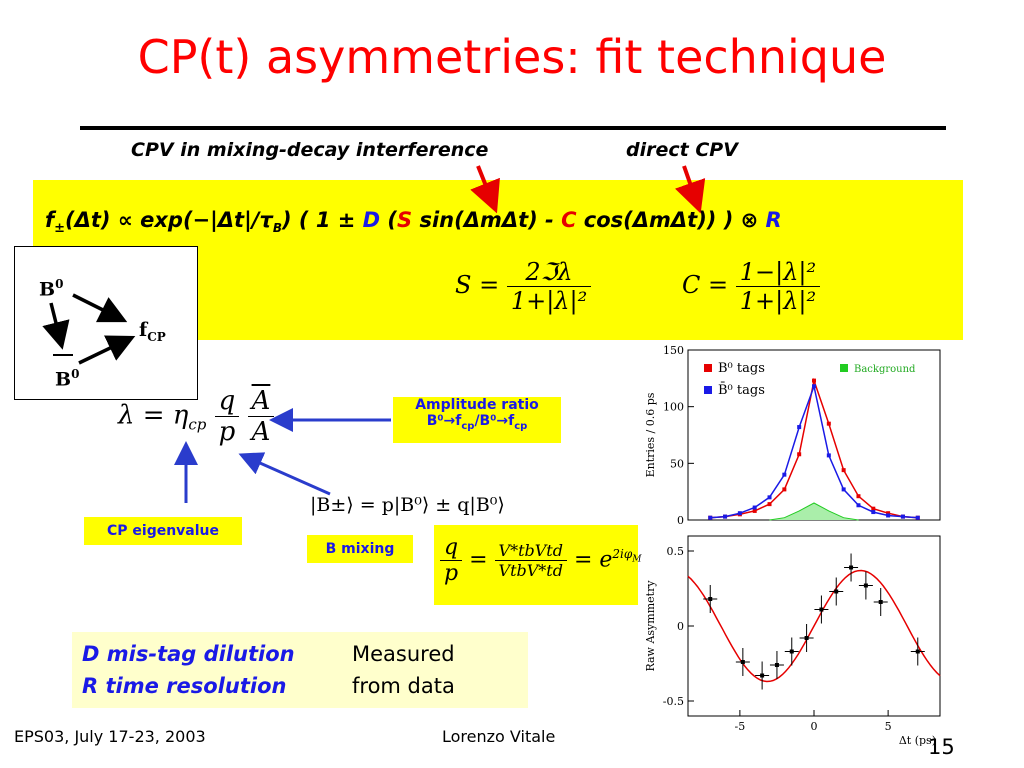 The width and height of the screenshot is (1024, 768). What do you see at coordinates (740, 726) in the screenshot?
I see `bottom-xtick-label: -5` at bounding box center [740, 726].